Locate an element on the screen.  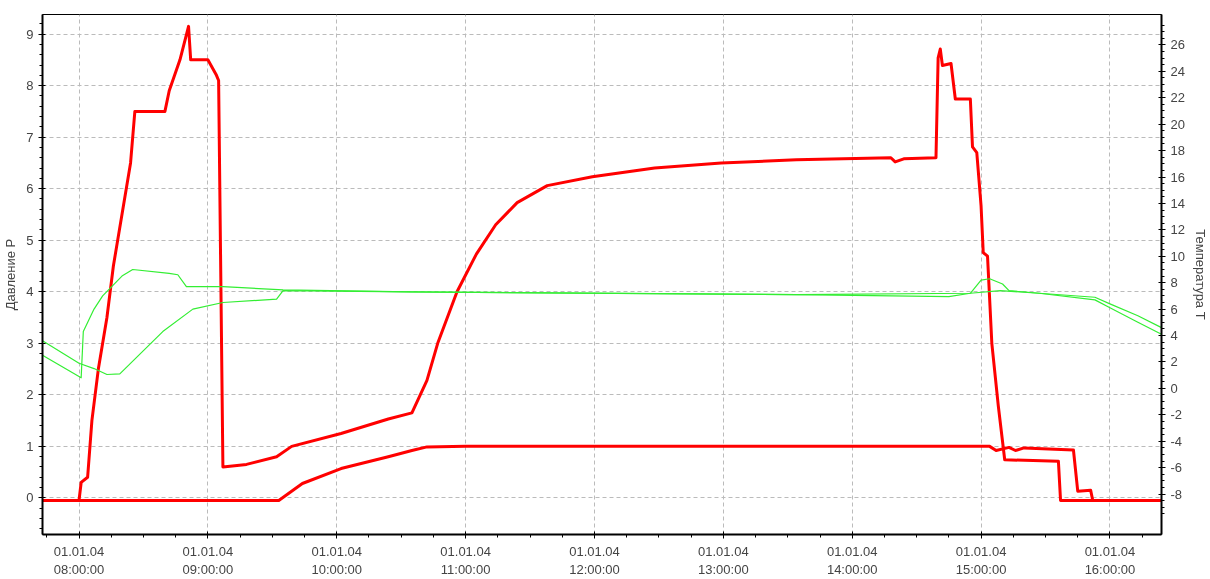
y2-tick-label: 6 is located at coordinates (1174, 309).